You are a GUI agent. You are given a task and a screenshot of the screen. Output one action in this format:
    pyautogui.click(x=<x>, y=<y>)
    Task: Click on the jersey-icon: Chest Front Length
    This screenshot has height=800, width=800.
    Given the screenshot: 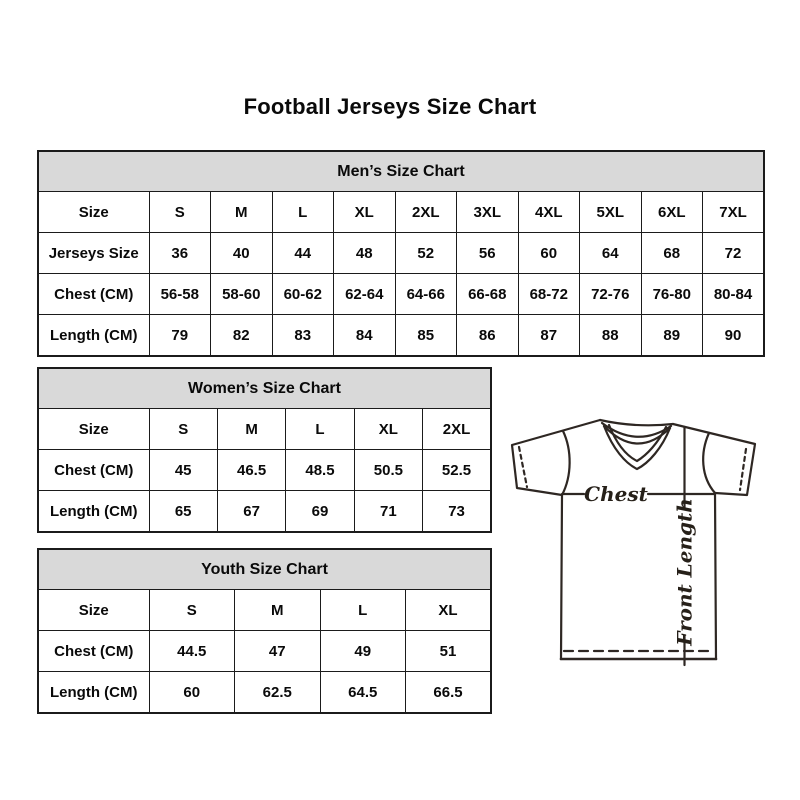 What is the action you would take?
    pyautogui.click(x=633, y=542)
    